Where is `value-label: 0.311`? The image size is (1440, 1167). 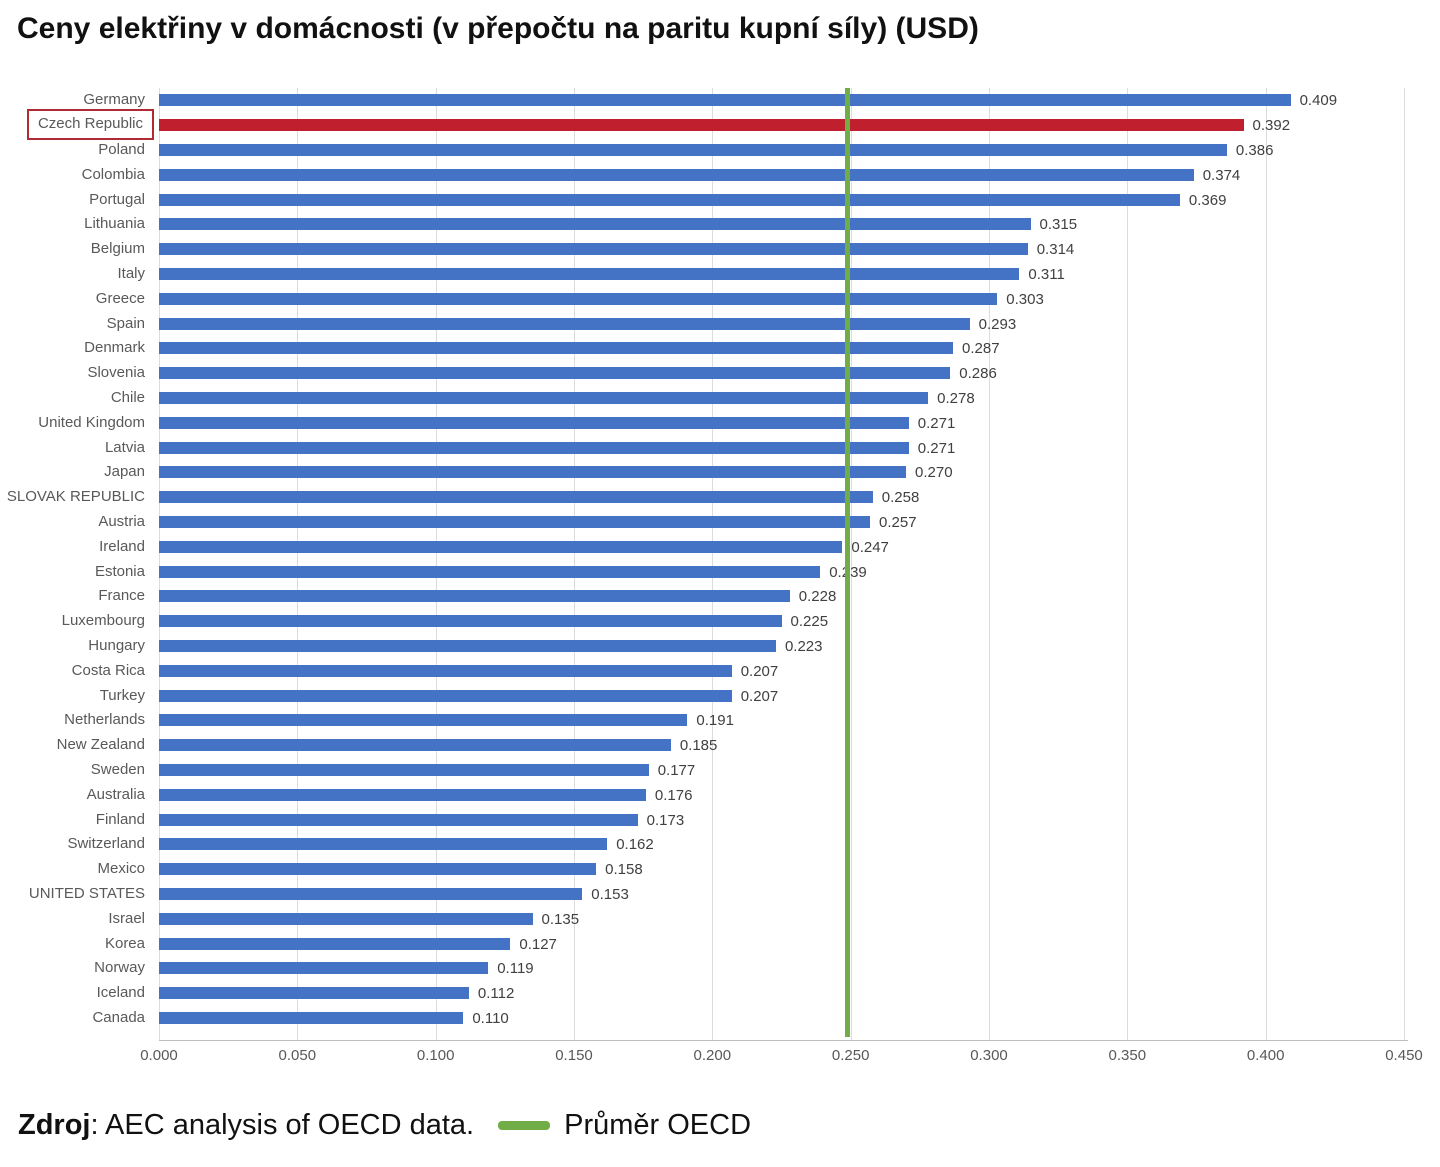
value-label: 0.311 is located at coordinates (1046, 274).